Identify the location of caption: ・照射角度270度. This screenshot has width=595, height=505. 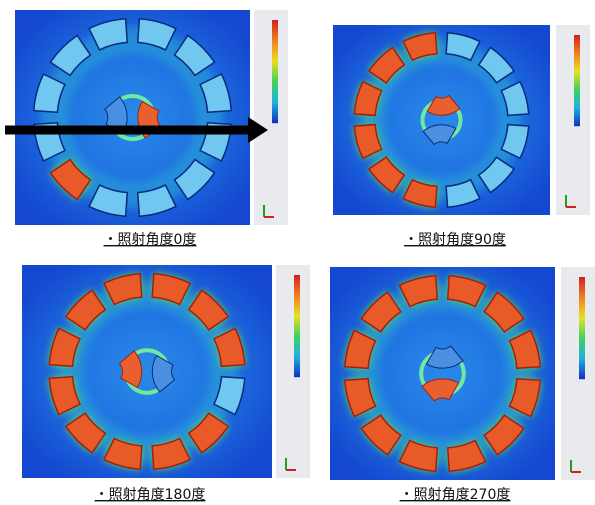
(455, 495).